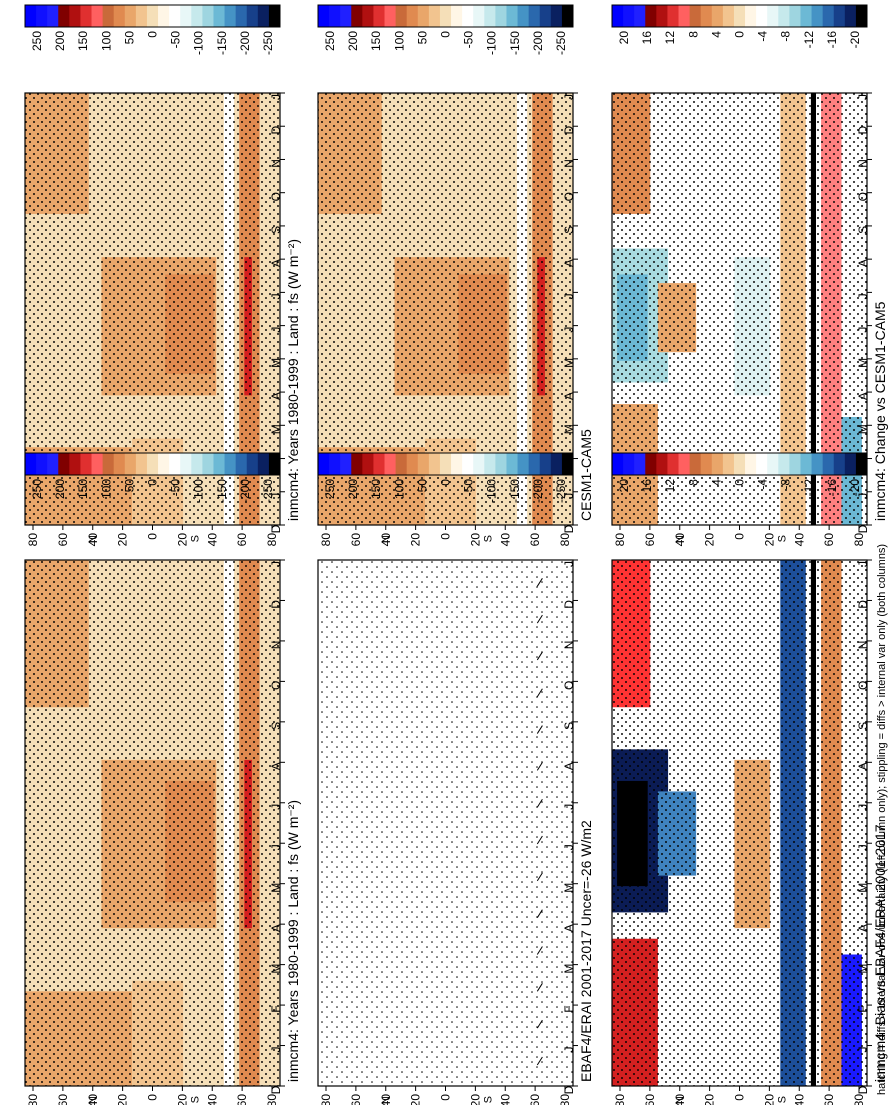  I want to click on colorbar-label: -50, so click(469, 40).